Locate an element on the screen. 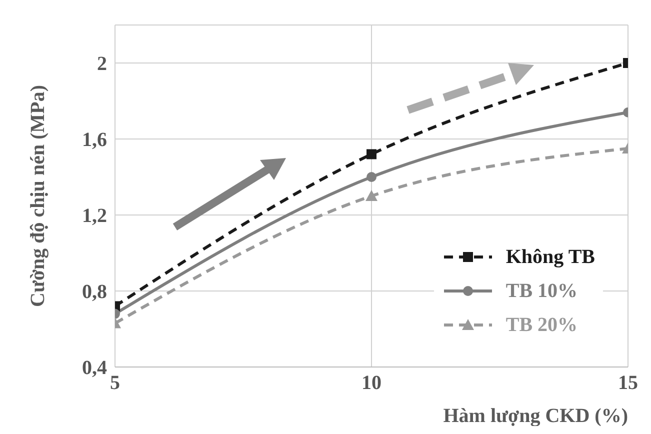  y-tick-label: 1,2 is located at coordinates (94, 216).